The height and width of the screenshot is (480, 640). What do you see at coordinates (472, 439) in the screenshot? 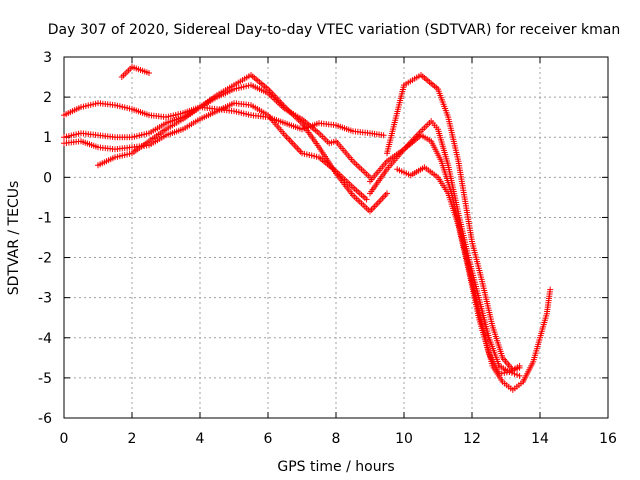
I see `x-tick-label: 12` at bounding box center [472, 439].